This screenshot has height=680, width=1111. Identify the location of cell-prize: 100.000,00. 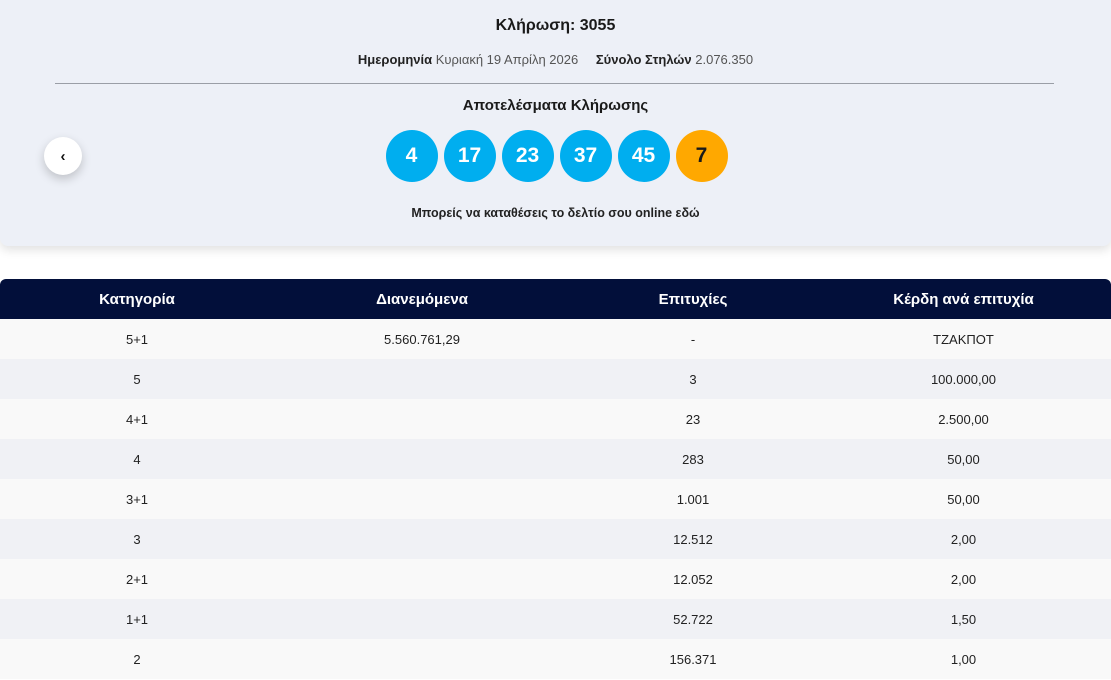
(963, 379).